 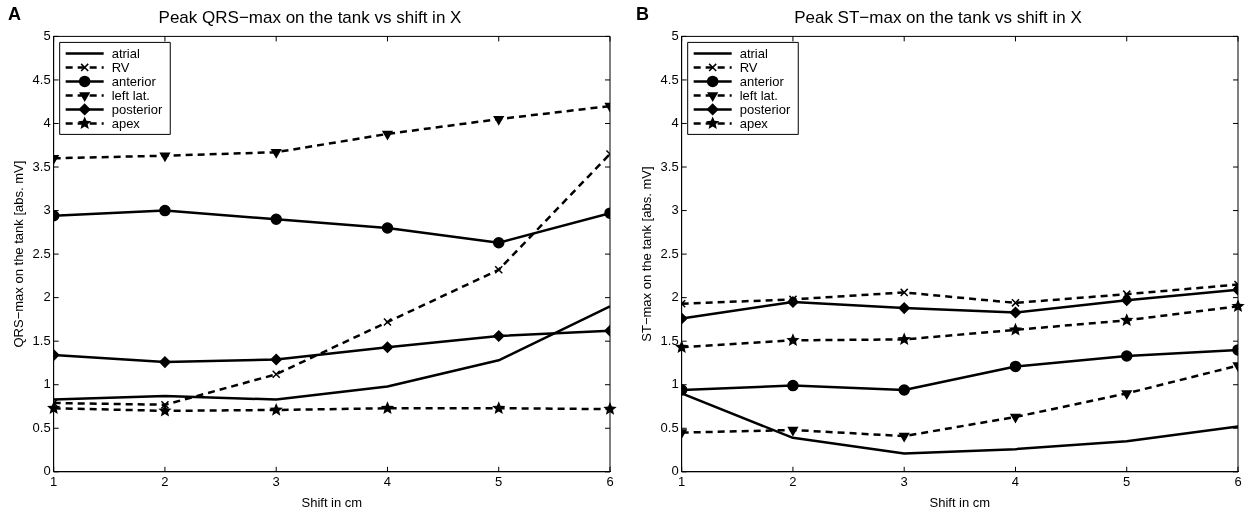 What do you see at coordinates (19, 254) in the screenshot?
I see `y-axis-title: QRS−max on the tank [abs. mV]` at bounding box center [19, 254].